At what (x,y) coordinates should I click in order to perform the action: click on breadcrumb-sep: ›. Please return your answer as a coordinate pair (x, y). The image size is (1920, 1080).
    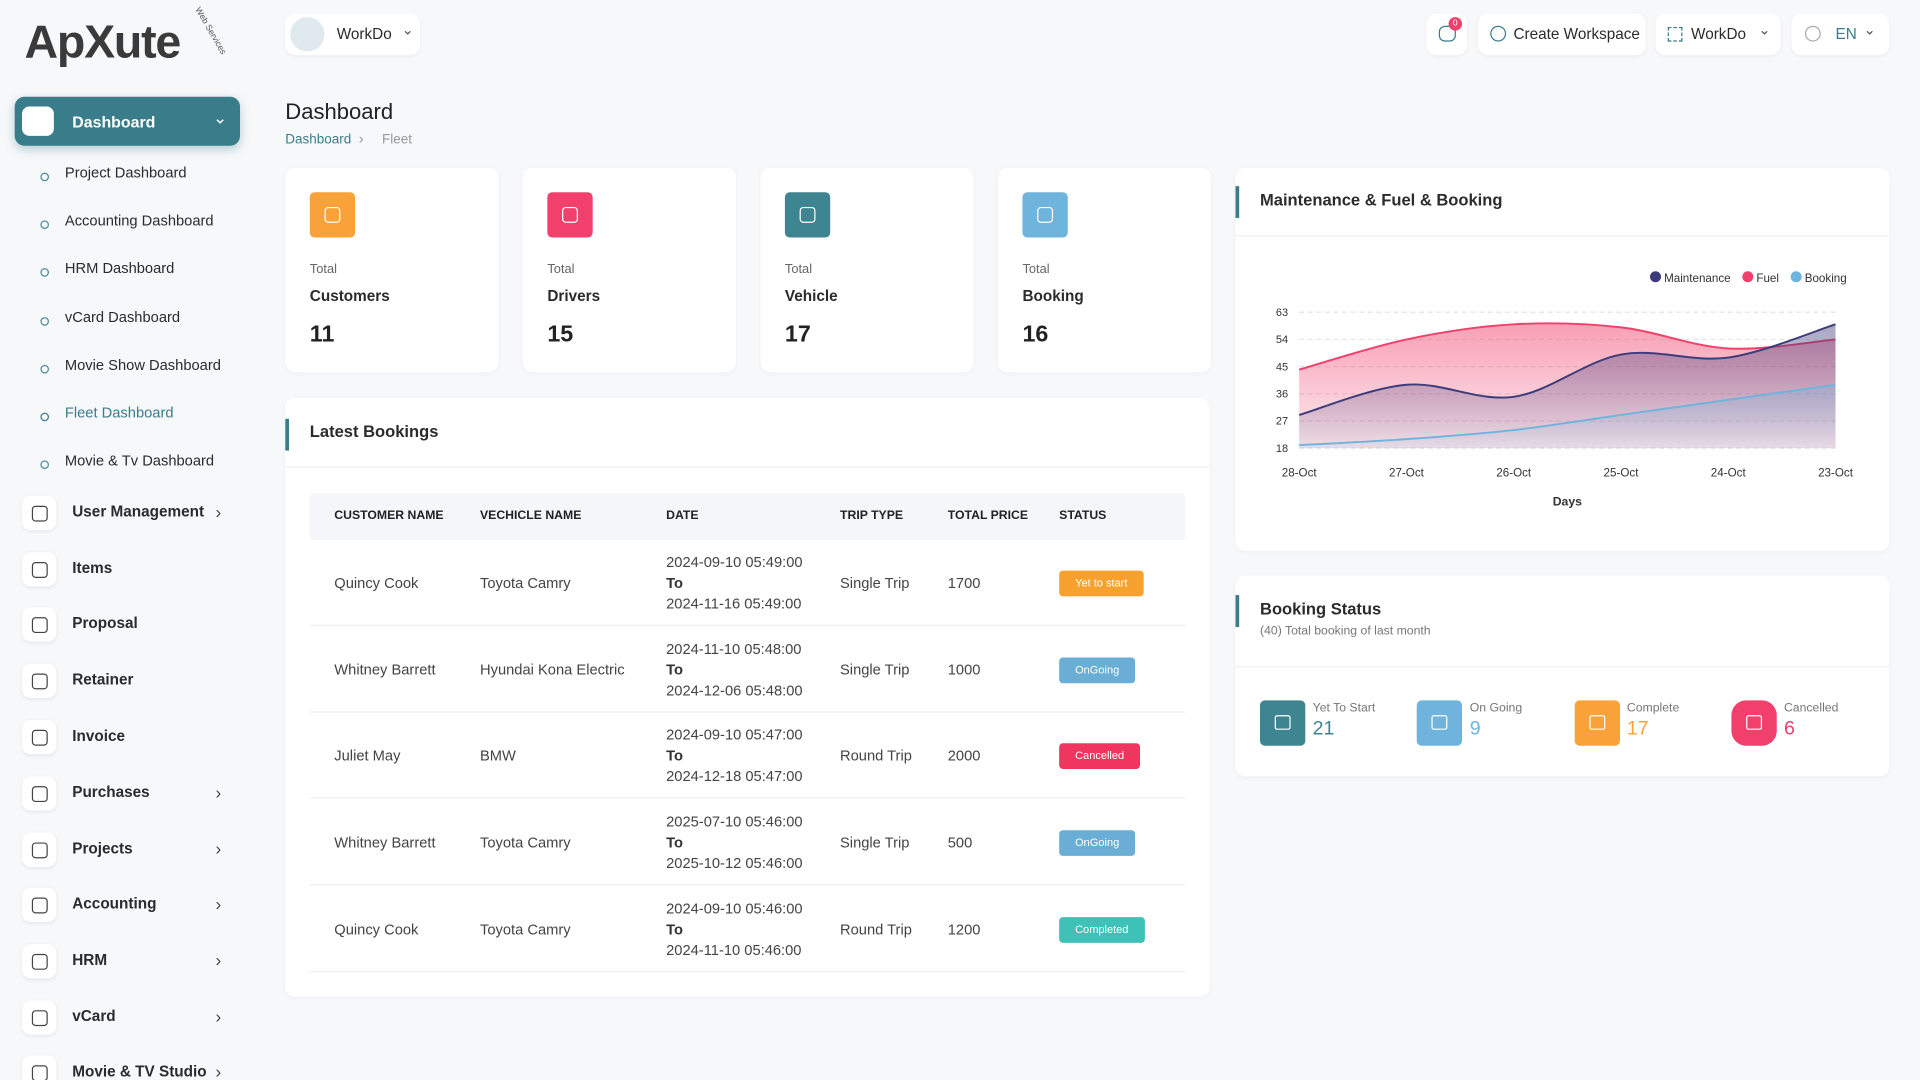
    Looking at the image, I should click on (361, 138).